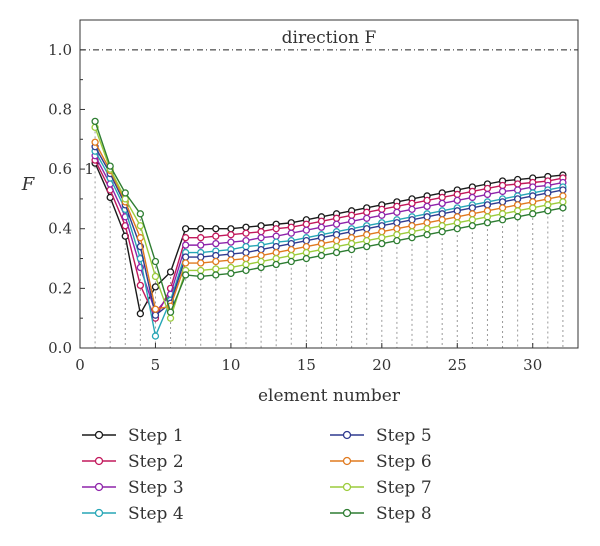 This screenshot has height=546, width=600. I want to click on legend-item: Step 6, so click(381, 462).